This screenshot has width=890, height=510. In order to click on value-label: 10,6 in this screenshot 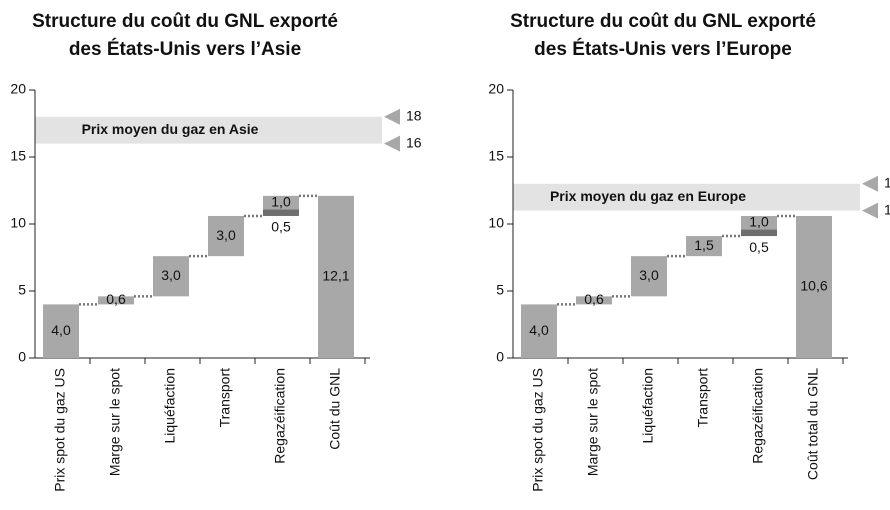, I will do `click(813, 286)`.